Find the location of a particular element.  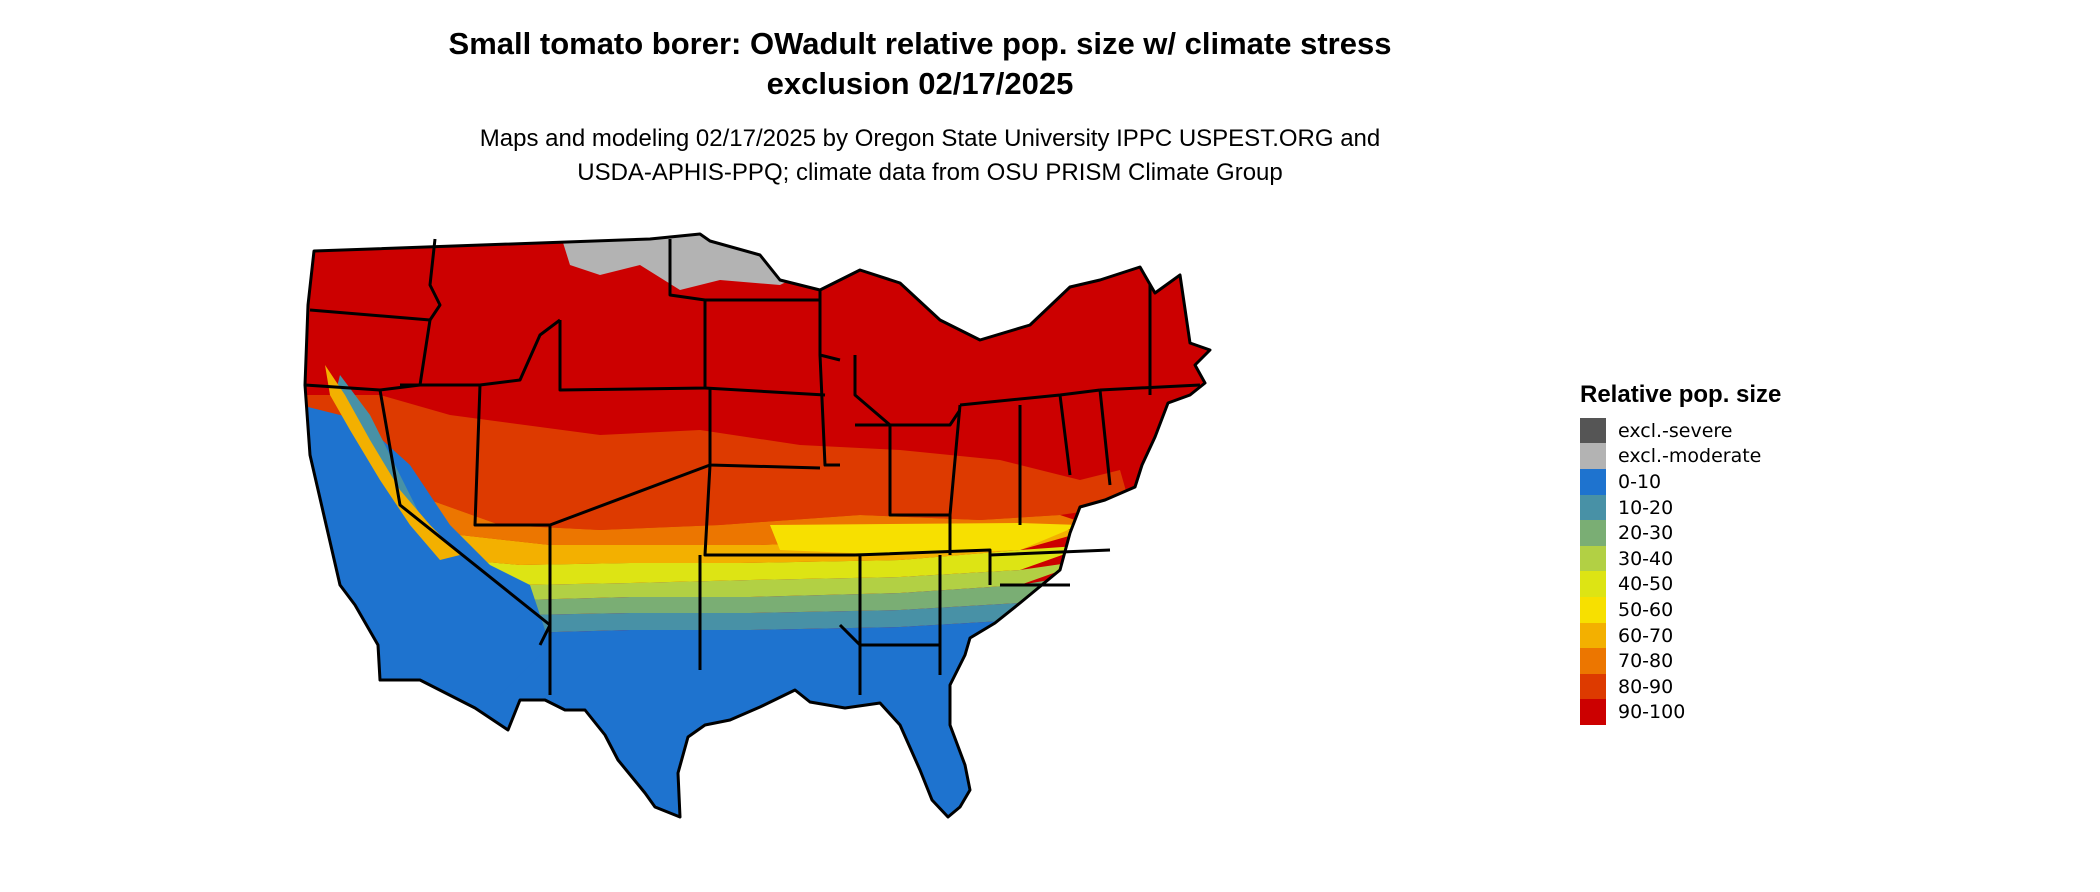

legend-title: Relative pop. size is located at coordinates (1681, 394).